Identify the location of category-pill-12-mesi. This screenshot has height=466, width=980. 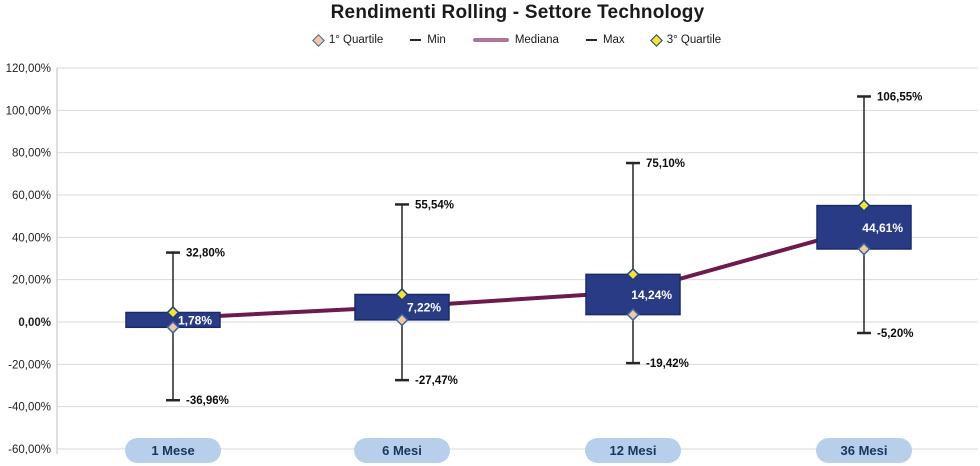
(633, 450).